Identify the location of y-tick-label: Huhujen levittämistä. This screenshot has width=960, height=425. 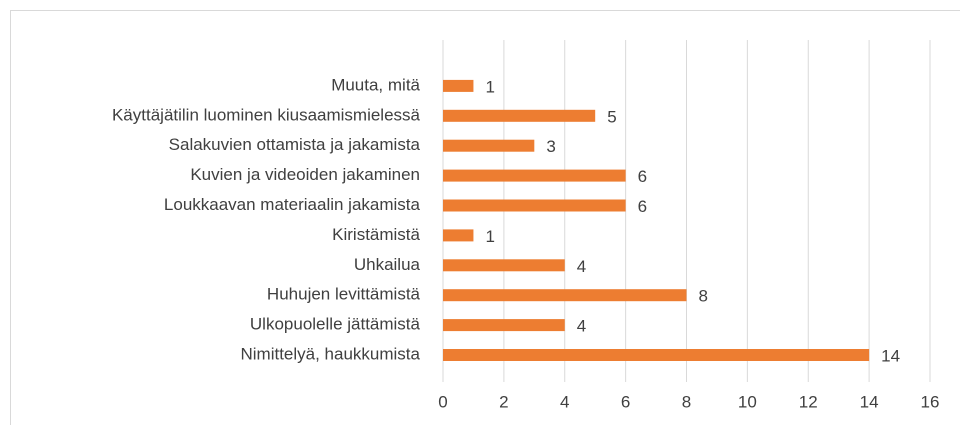
(344, 294).